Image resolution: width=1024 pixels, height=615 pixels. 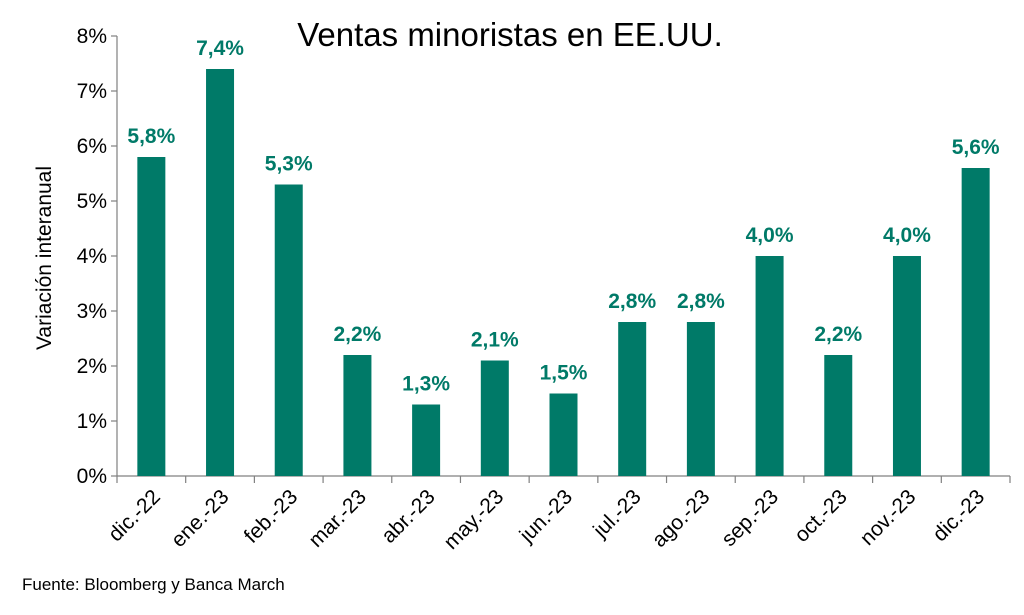 I want to click on data-label: 5,8%, so click(x=151, y=136).